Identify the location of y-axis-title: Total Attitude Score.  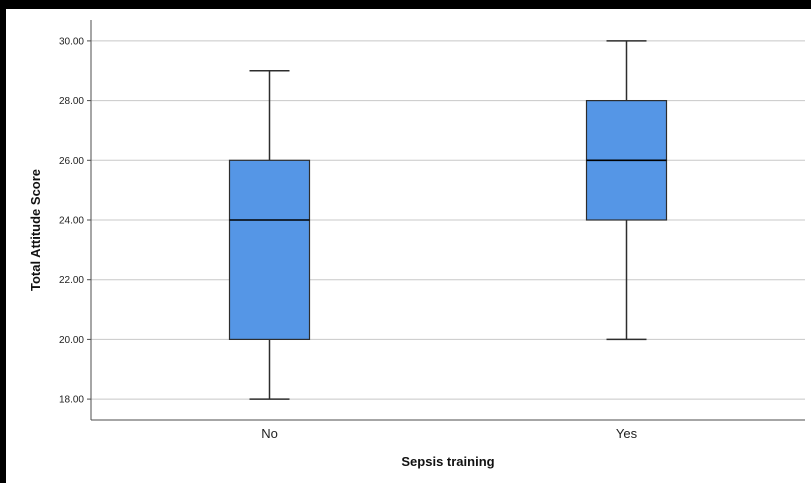
(35, 230).